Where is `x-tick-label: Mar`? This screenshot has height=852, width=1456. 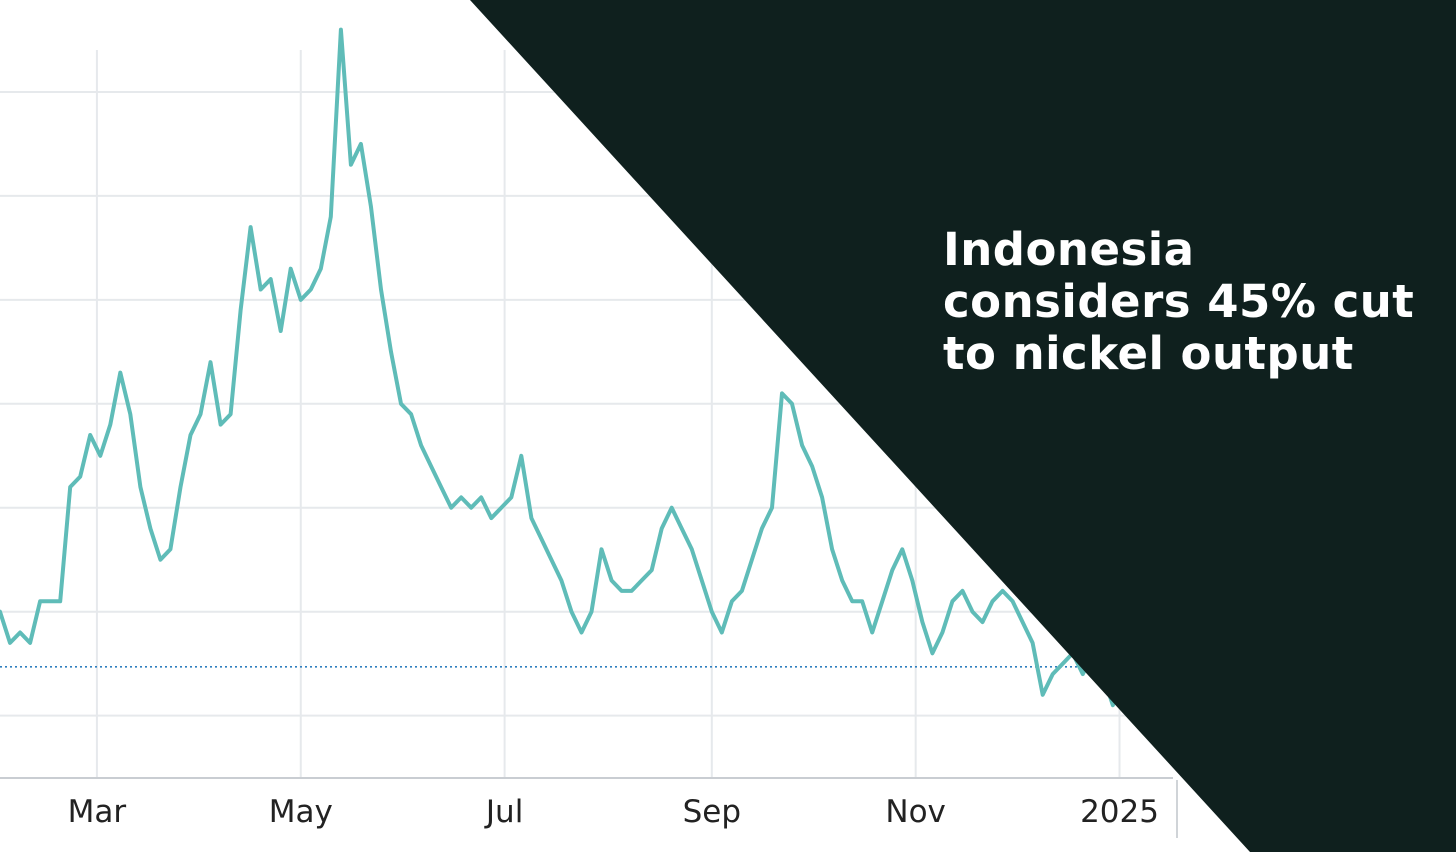
x-tick-label: Mar is located at coordinates (97, 812).